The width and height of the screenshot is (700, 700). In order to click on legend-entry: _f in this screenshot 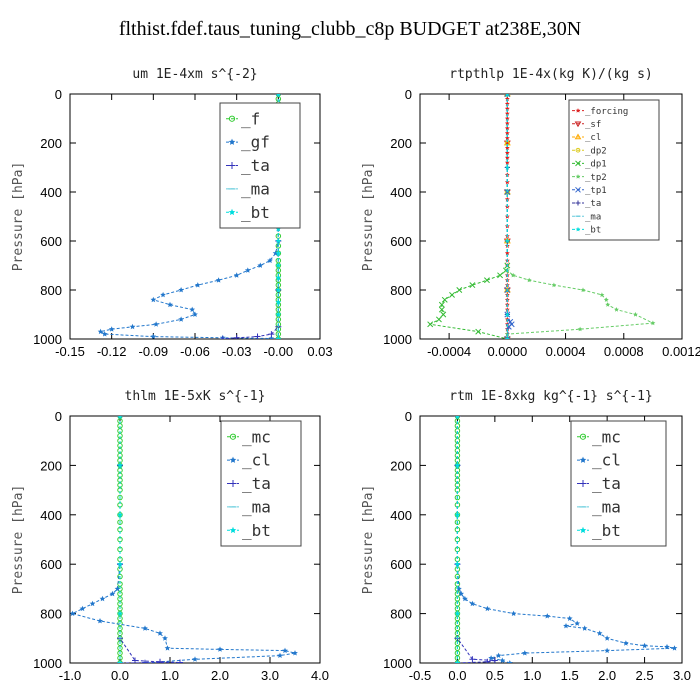, I will do `click(250, 118)`.